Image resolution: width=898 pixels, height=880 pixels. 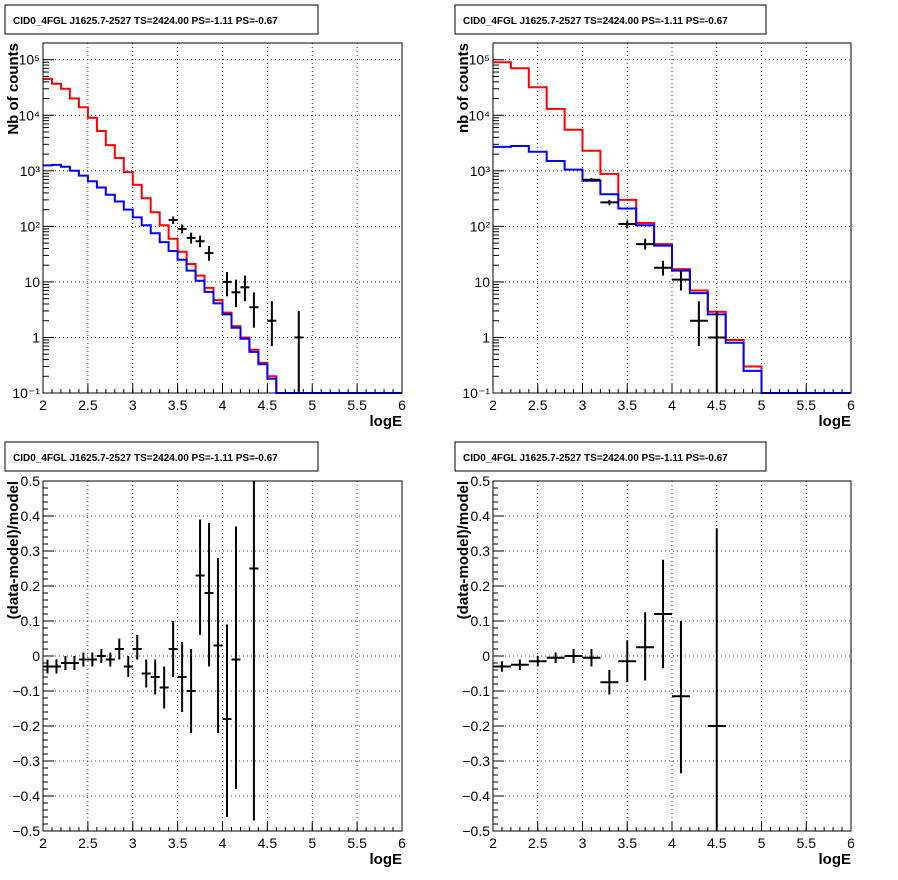 What do you see at coordinates (481, 551) in the screenshot?
I see `y-tick-label: 0.3` at bounding box center [481, 551].